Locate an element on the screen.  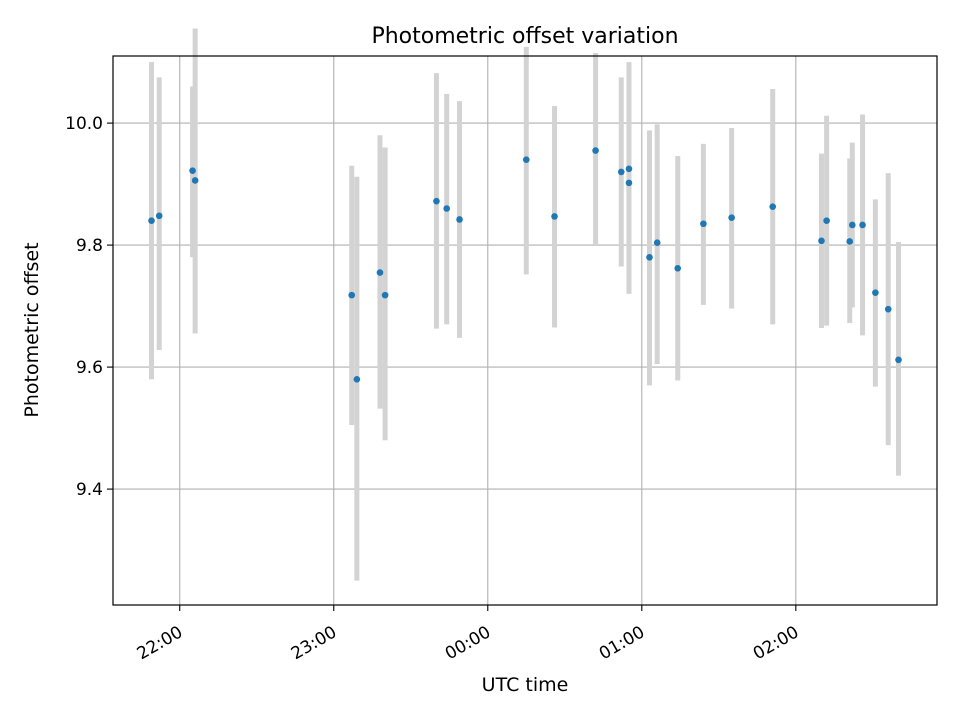
x-axis-label: UTC time is located at coordinates (525, 685).